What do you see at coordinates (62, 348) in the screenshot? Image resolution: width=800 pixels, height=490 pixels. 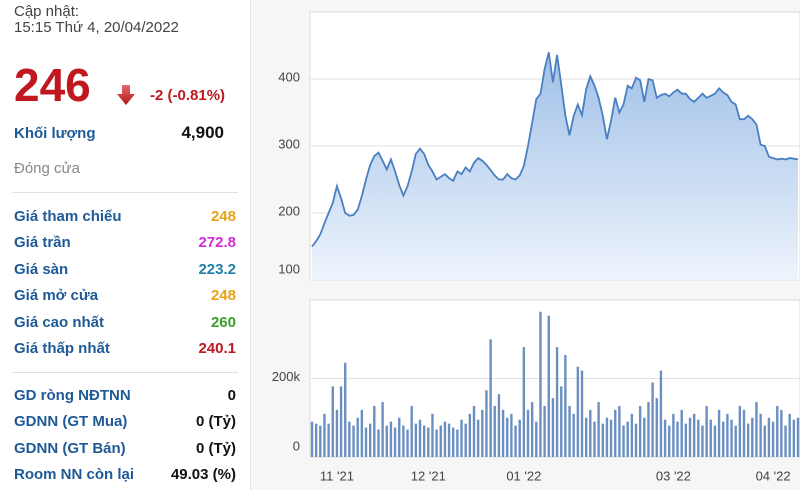 I see `row-label: Giá thấp nhất` at bounding box center [62, 348].